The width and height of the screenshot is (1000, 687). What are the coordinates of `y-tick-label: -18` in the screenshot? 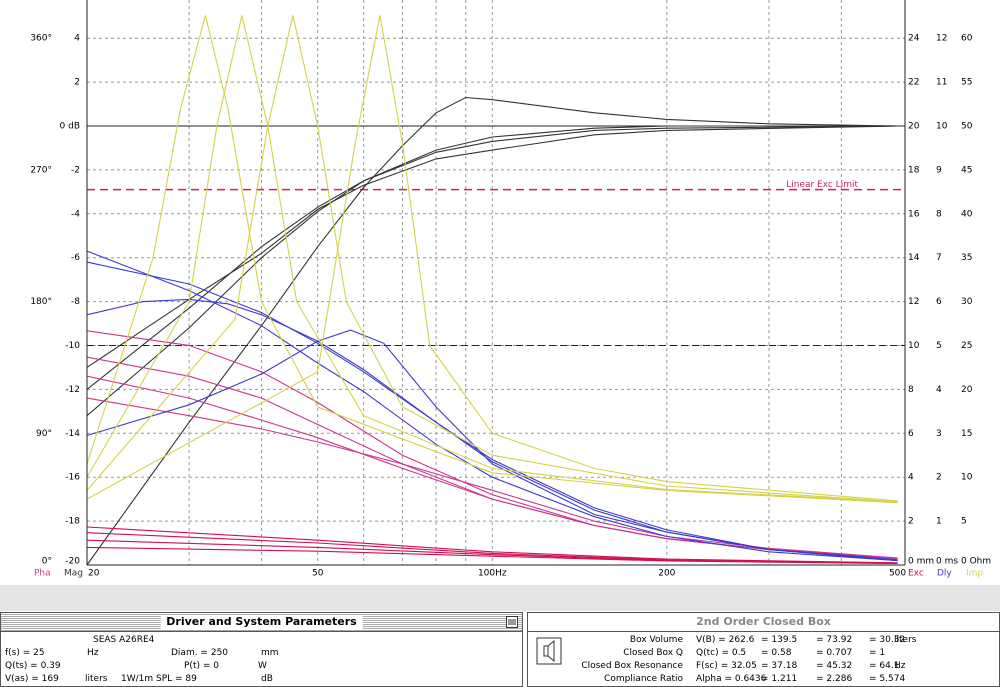 It's located at (72, 522).